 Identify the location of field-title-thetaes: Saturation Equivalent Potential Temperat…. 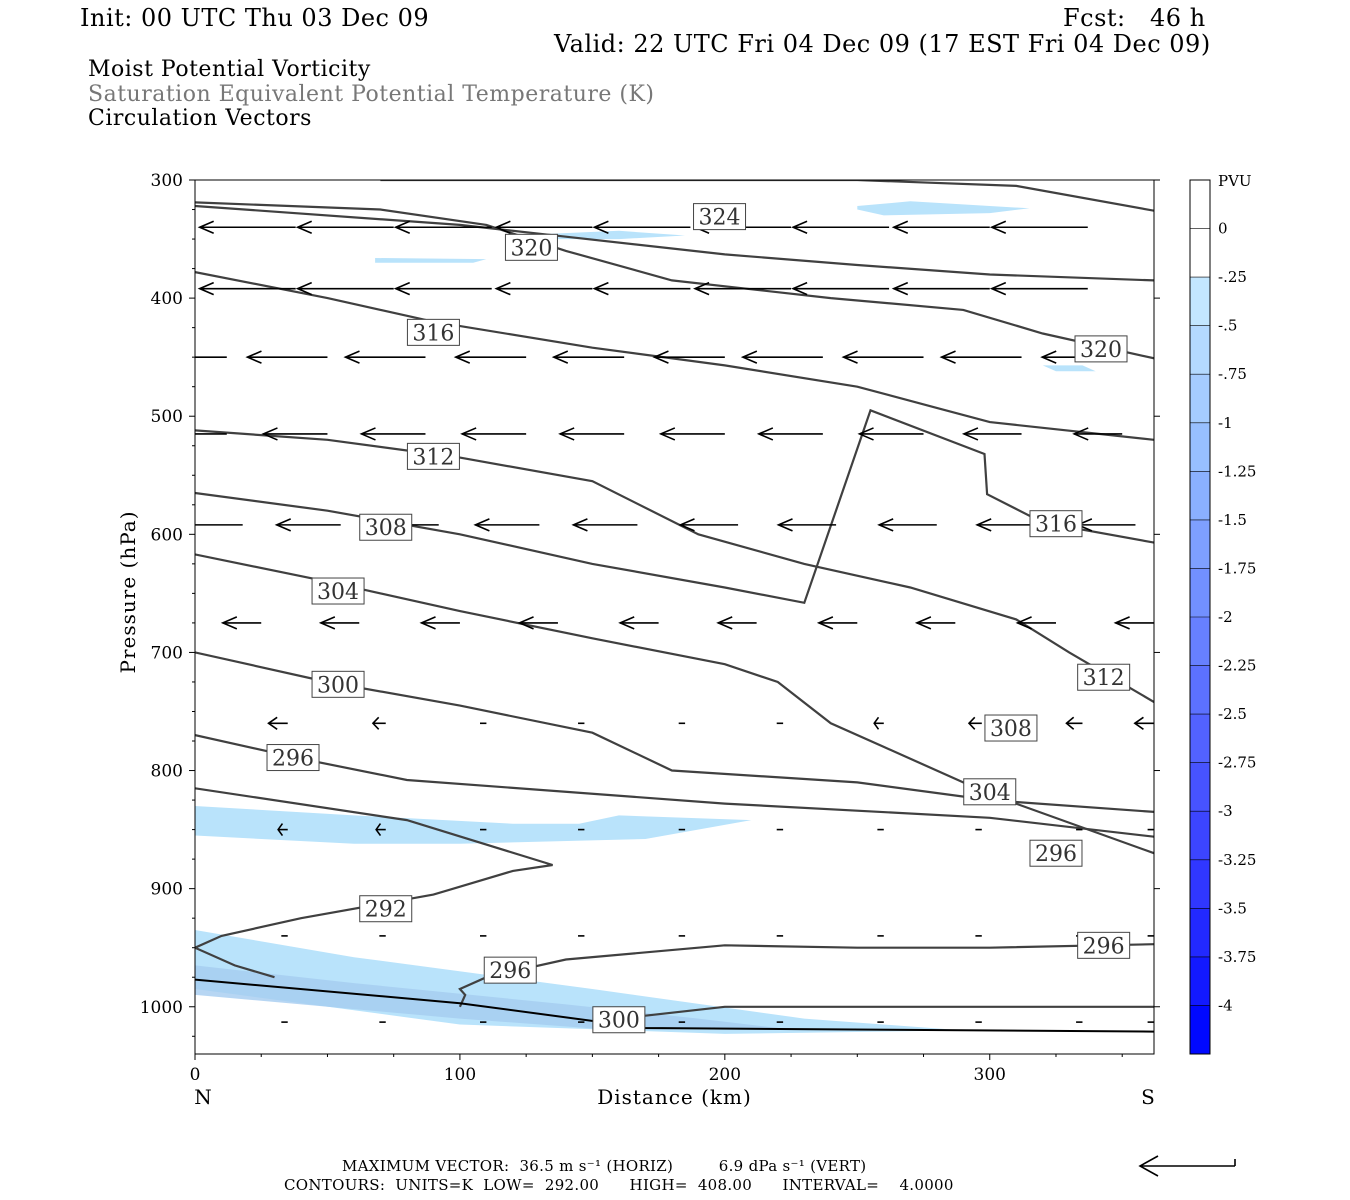
(371, 94).